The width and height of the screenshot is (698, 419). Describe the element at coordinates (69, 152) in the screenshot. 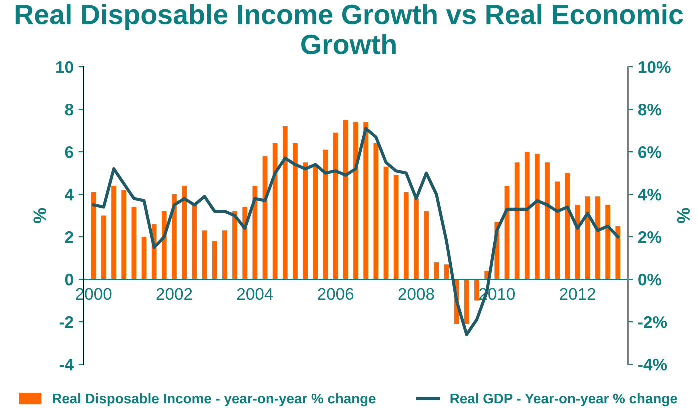

I see `y-tick-label: 6` at that location.